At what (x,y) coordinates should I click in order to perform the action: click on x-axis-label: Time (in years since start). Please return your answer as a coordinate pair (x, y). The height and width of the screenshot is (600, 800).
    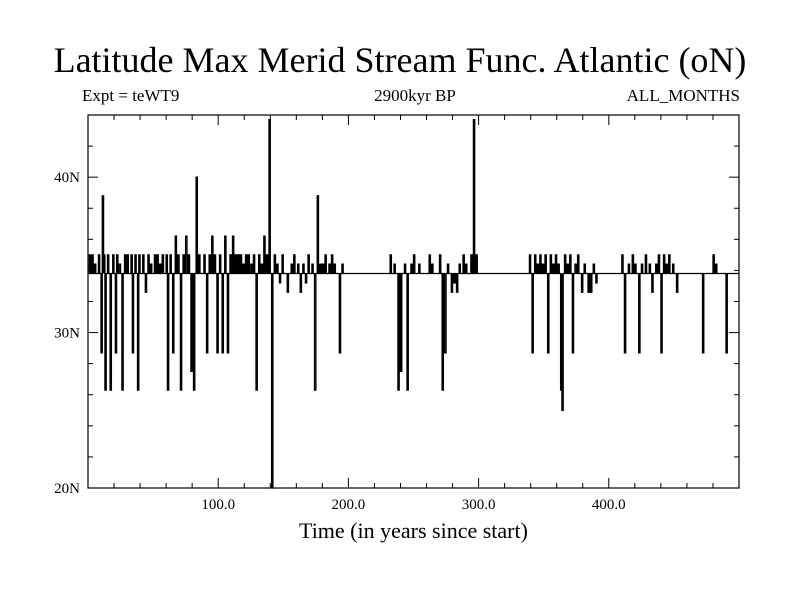
    Looking at the image, I should click on (413, 530).